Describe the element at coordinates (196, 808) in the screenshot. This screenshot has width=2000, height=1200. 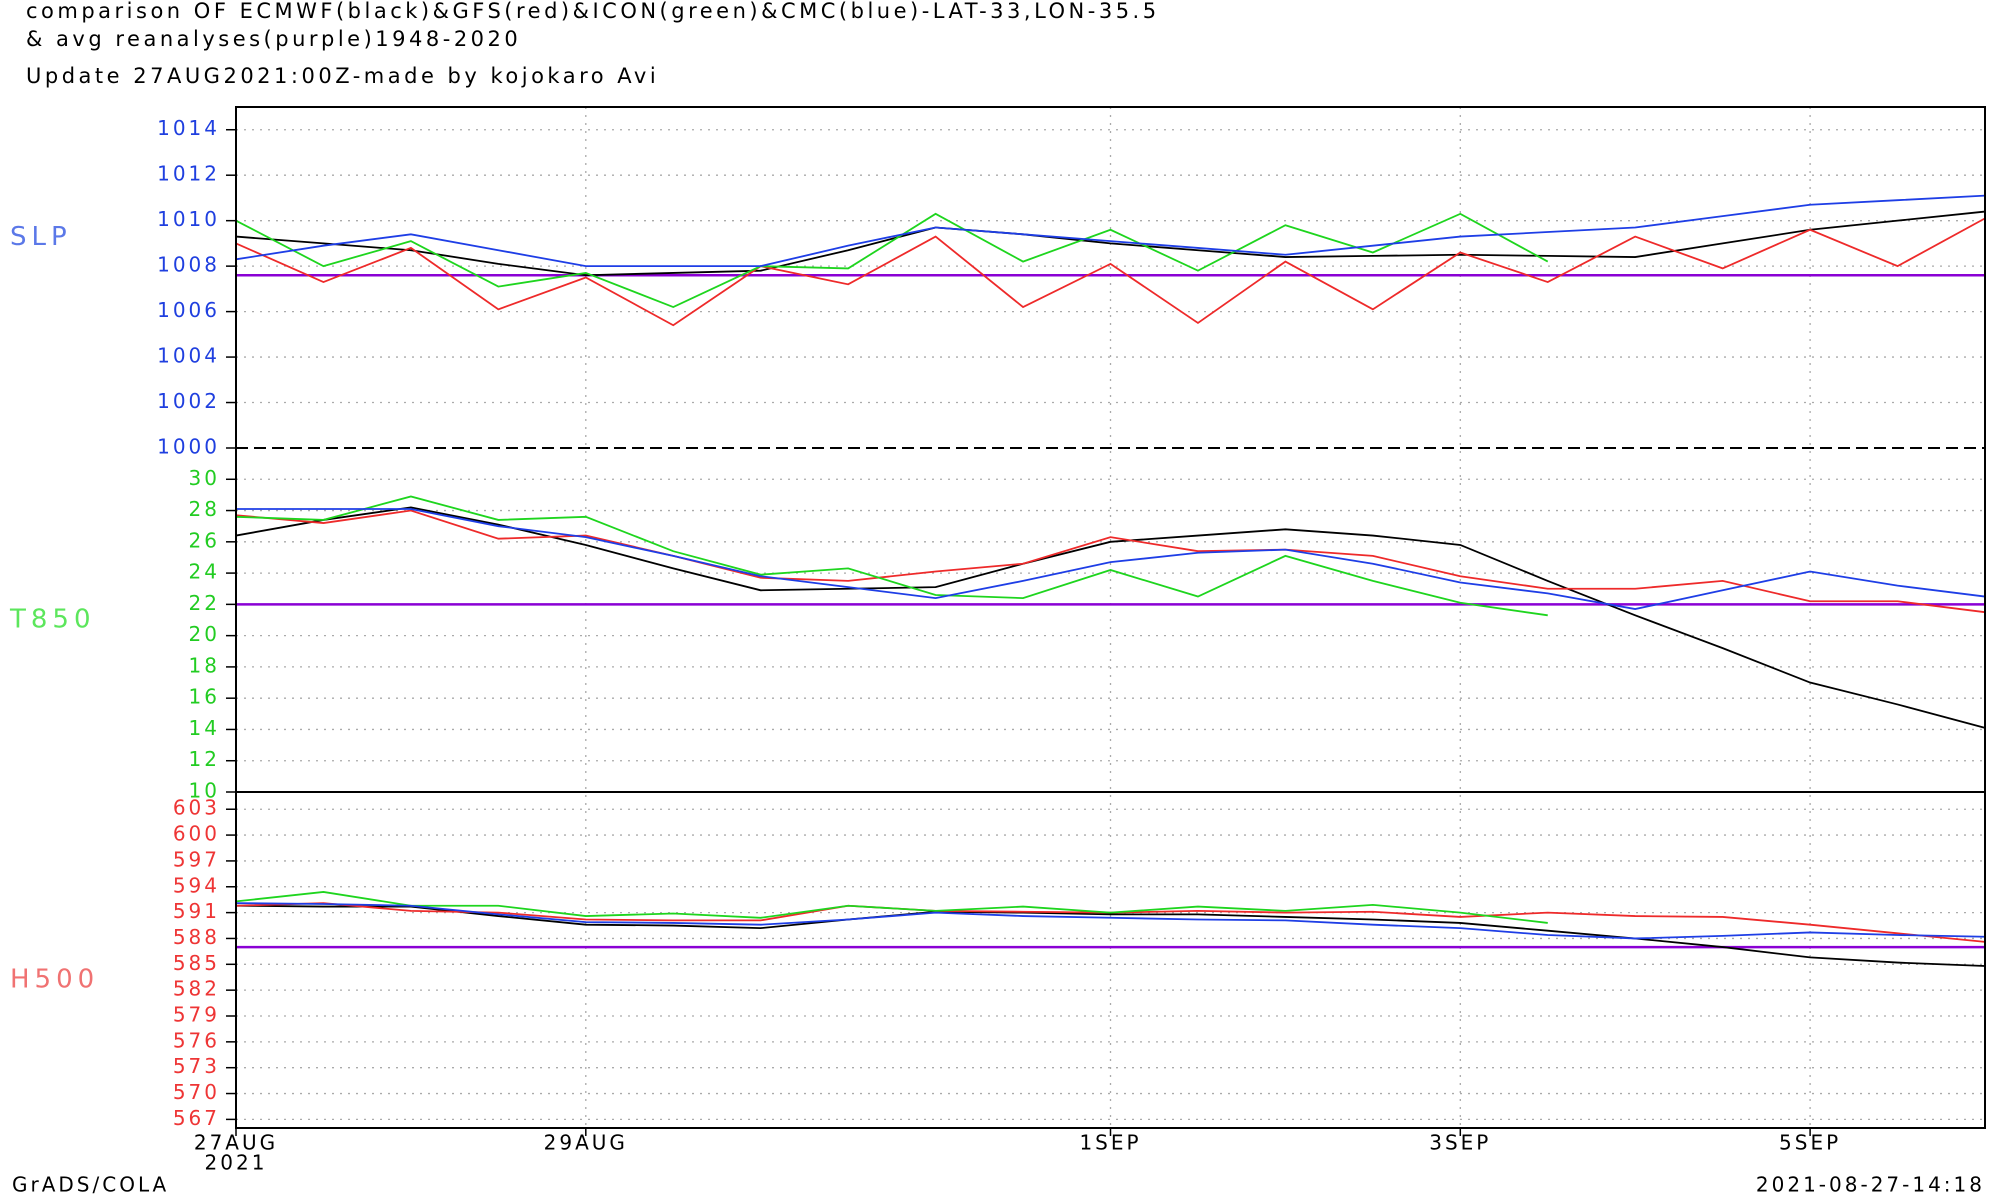
I see `y-tick-label: 603` at that location.